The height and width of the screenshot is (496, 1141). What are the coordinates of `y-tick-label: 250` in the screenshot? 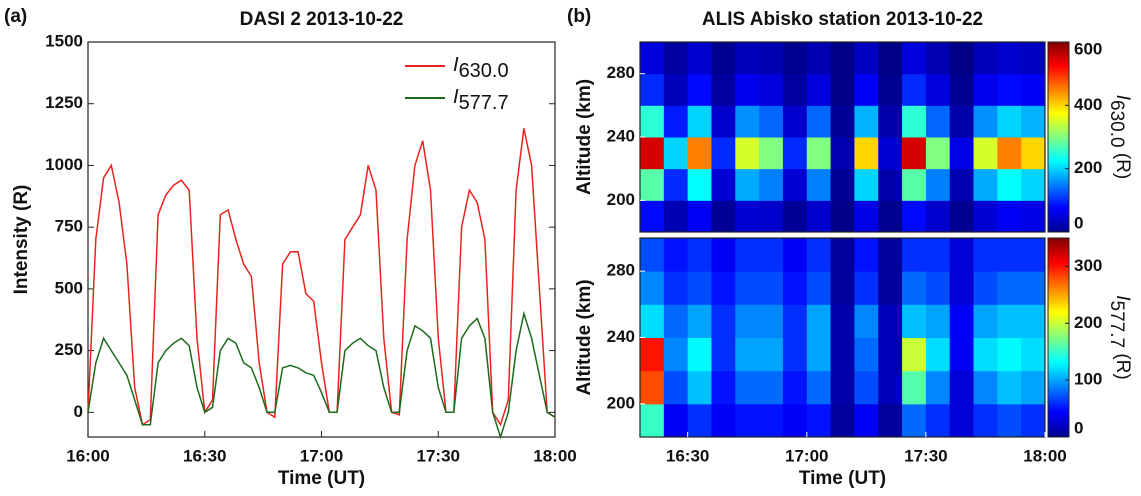 It's located at (69, 349).